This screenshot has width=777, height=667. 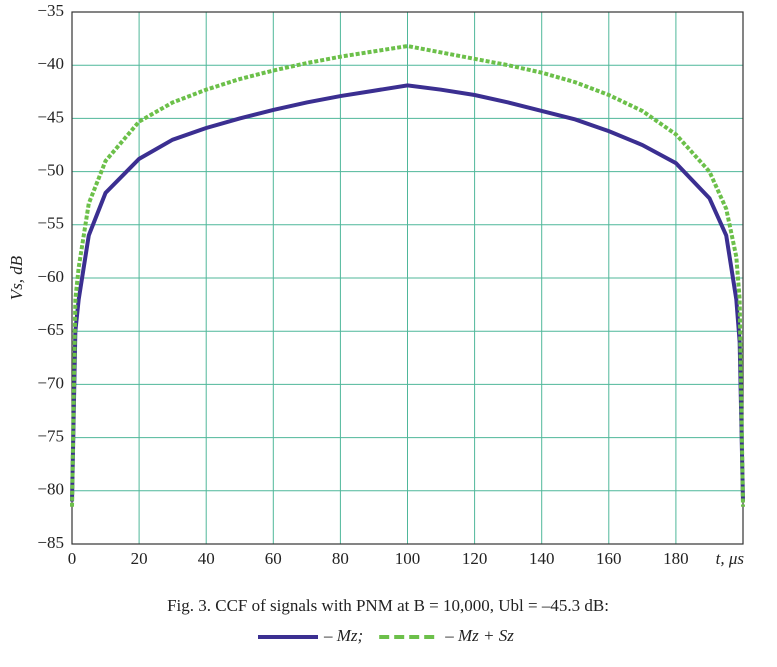 What do you see at coordinates (50, 436) in the screenshot?
I see `y-tick-label: −75` at bounding box center [50, 436].